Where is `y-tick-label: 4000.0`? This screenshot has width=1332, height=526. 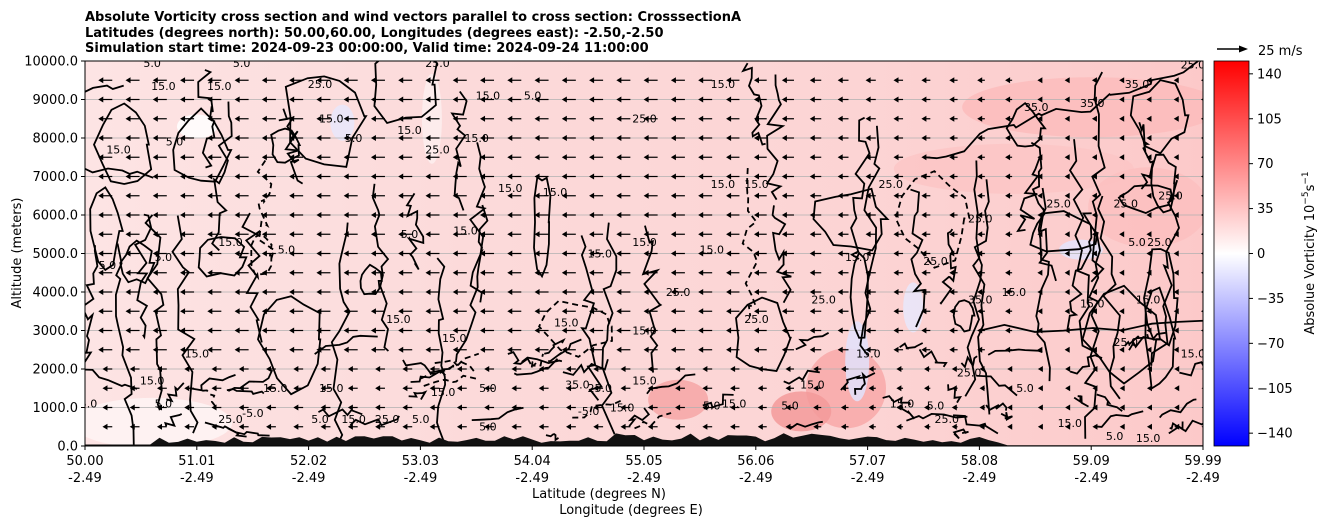 y-tick-label: 4000.0 is located at coordinates (56, 293).